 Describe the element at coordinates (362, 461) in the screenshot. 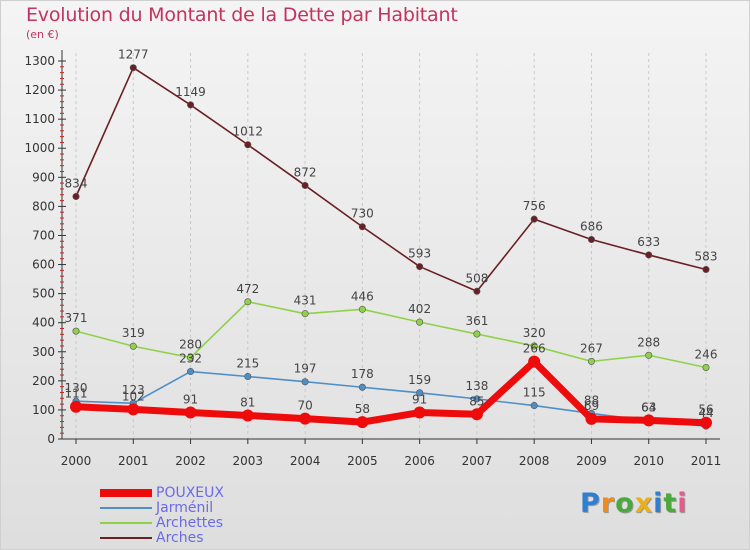

I see `x-tick-label: 2005` at that location.